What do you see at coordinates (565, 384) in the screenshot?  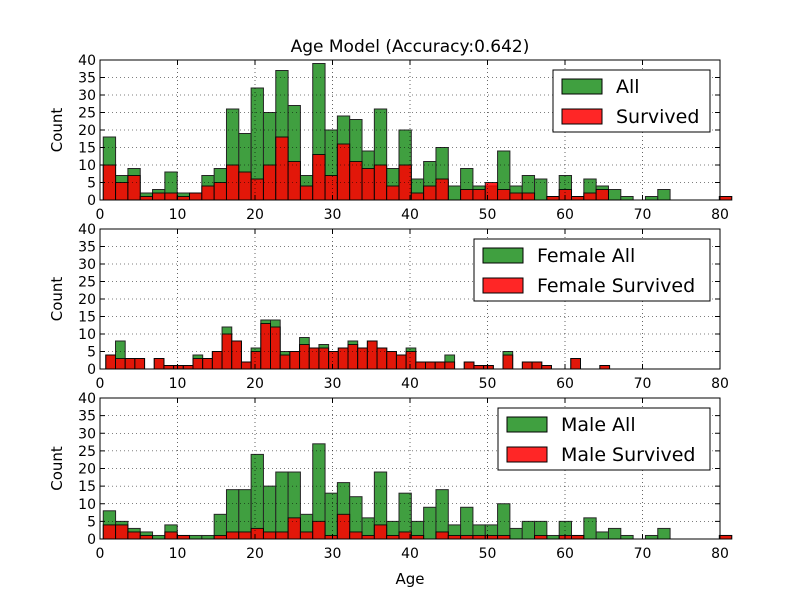 I see `x-tick-label: 60` at bounding box center [565, 384].